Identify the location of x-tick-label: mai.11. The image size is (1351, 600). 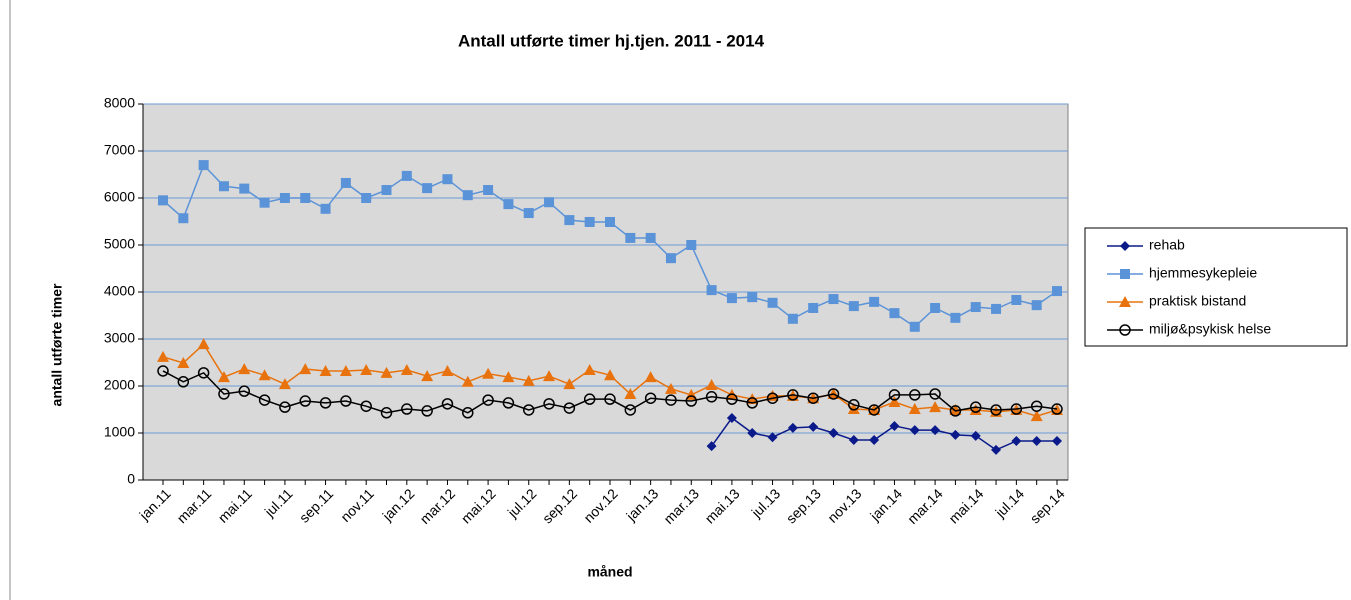
(235, 505).